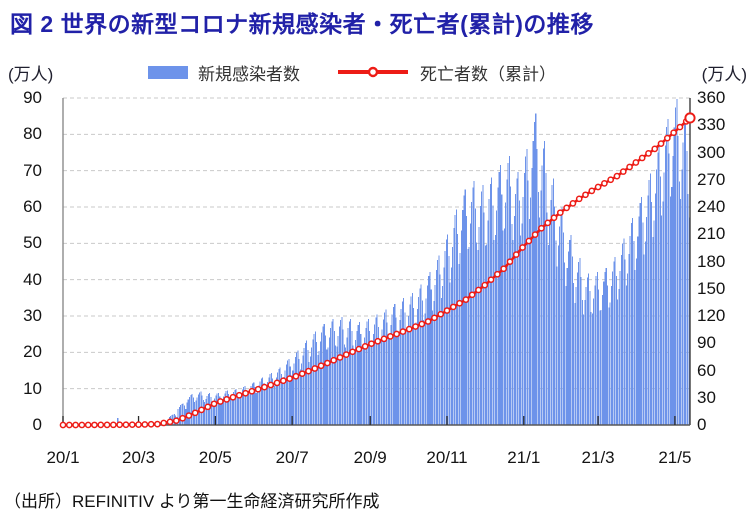 The width and height of the screenshot is (750, 517). What do you see at coordinates (31, 74) in the screenshot?
I see `left-axis-unit-label: (万人)` at bounding box center [31, 74].